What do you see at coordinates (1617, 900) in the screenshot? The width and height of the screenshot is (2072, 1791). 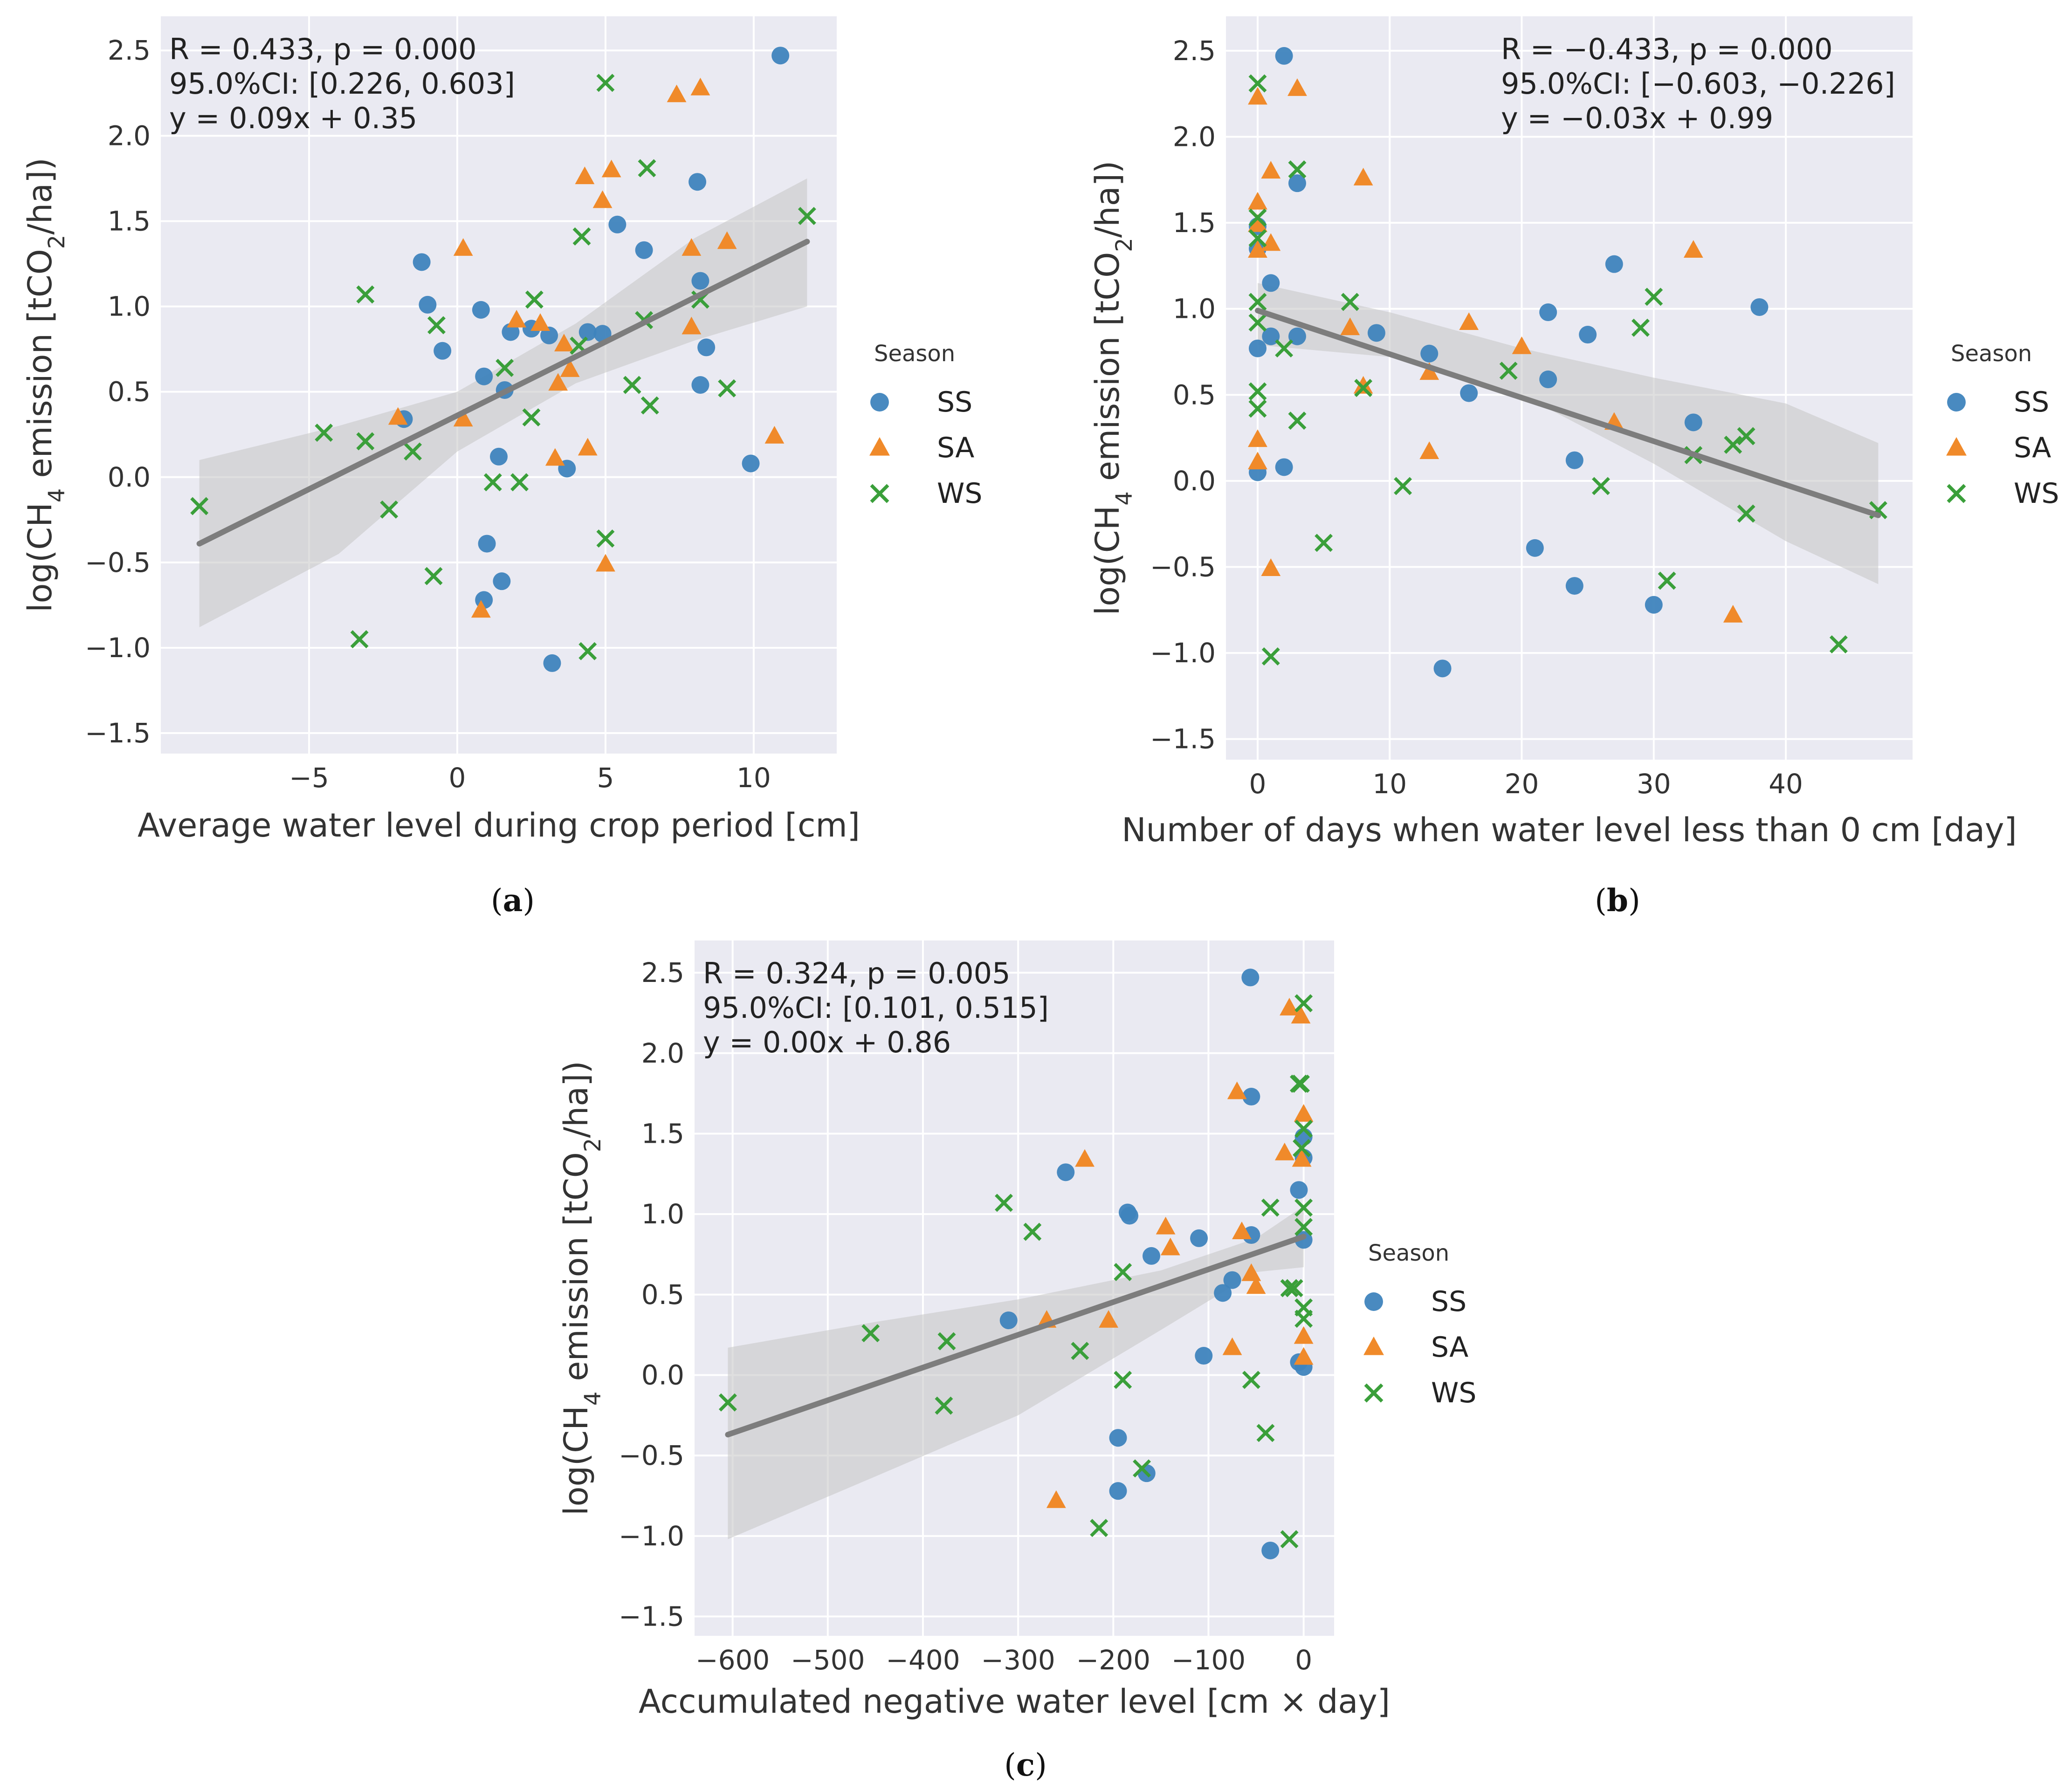 I see `panel-label: (b)` at bounding box center [1617, 900].